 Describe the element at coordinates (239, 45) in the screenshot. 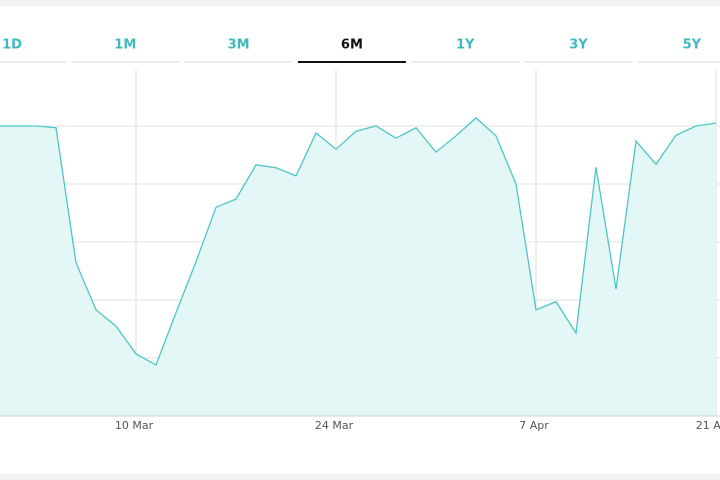

I see `tab-label: 3M` at that location.